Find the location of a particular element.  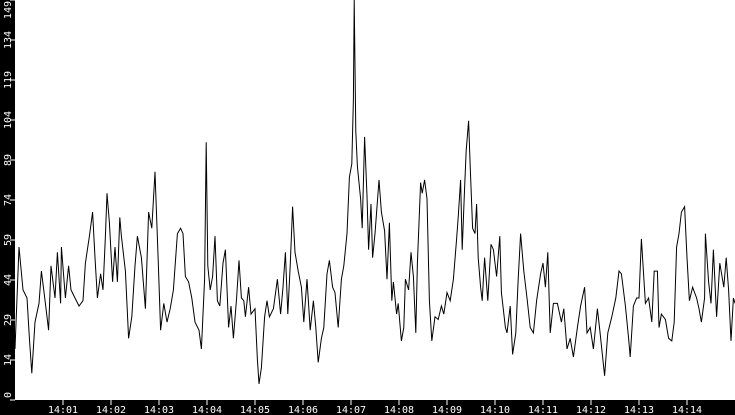

x-tick-label: 14:05 is located at coordinates (255, 410).